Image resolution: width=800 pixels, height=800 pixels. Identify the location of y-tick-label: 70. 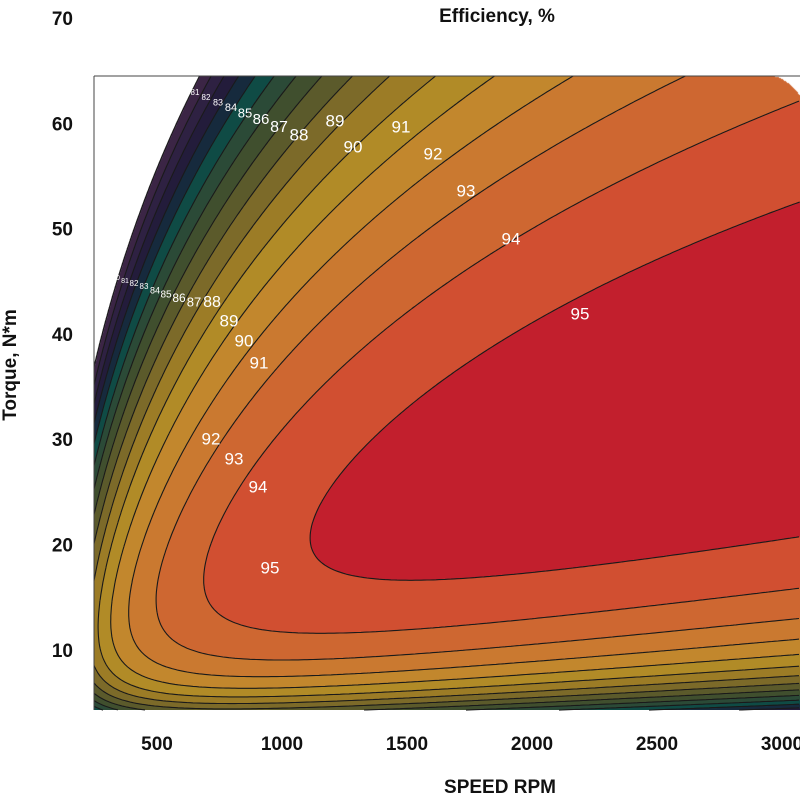
(62, 19).